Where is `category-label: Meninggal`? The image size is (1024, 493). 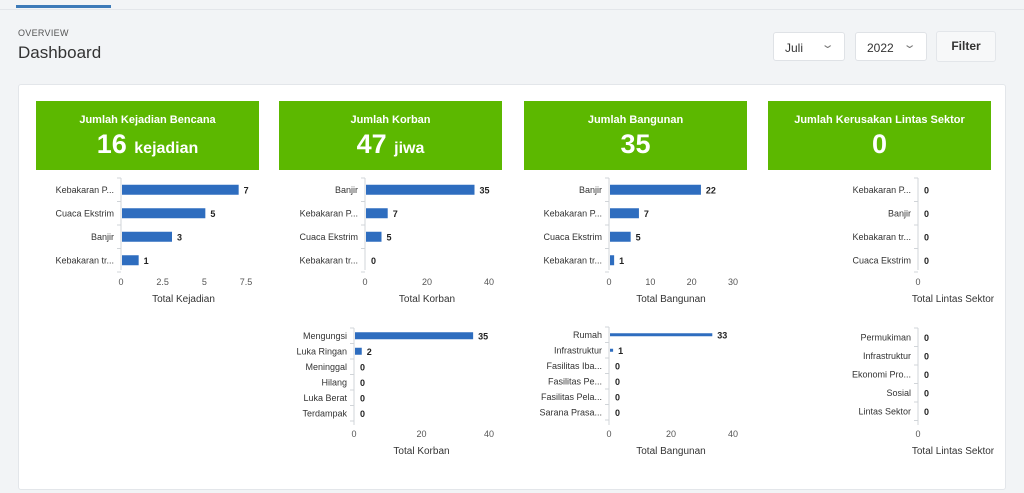 category-label: Meninggal is located at coordinates (326, 367).